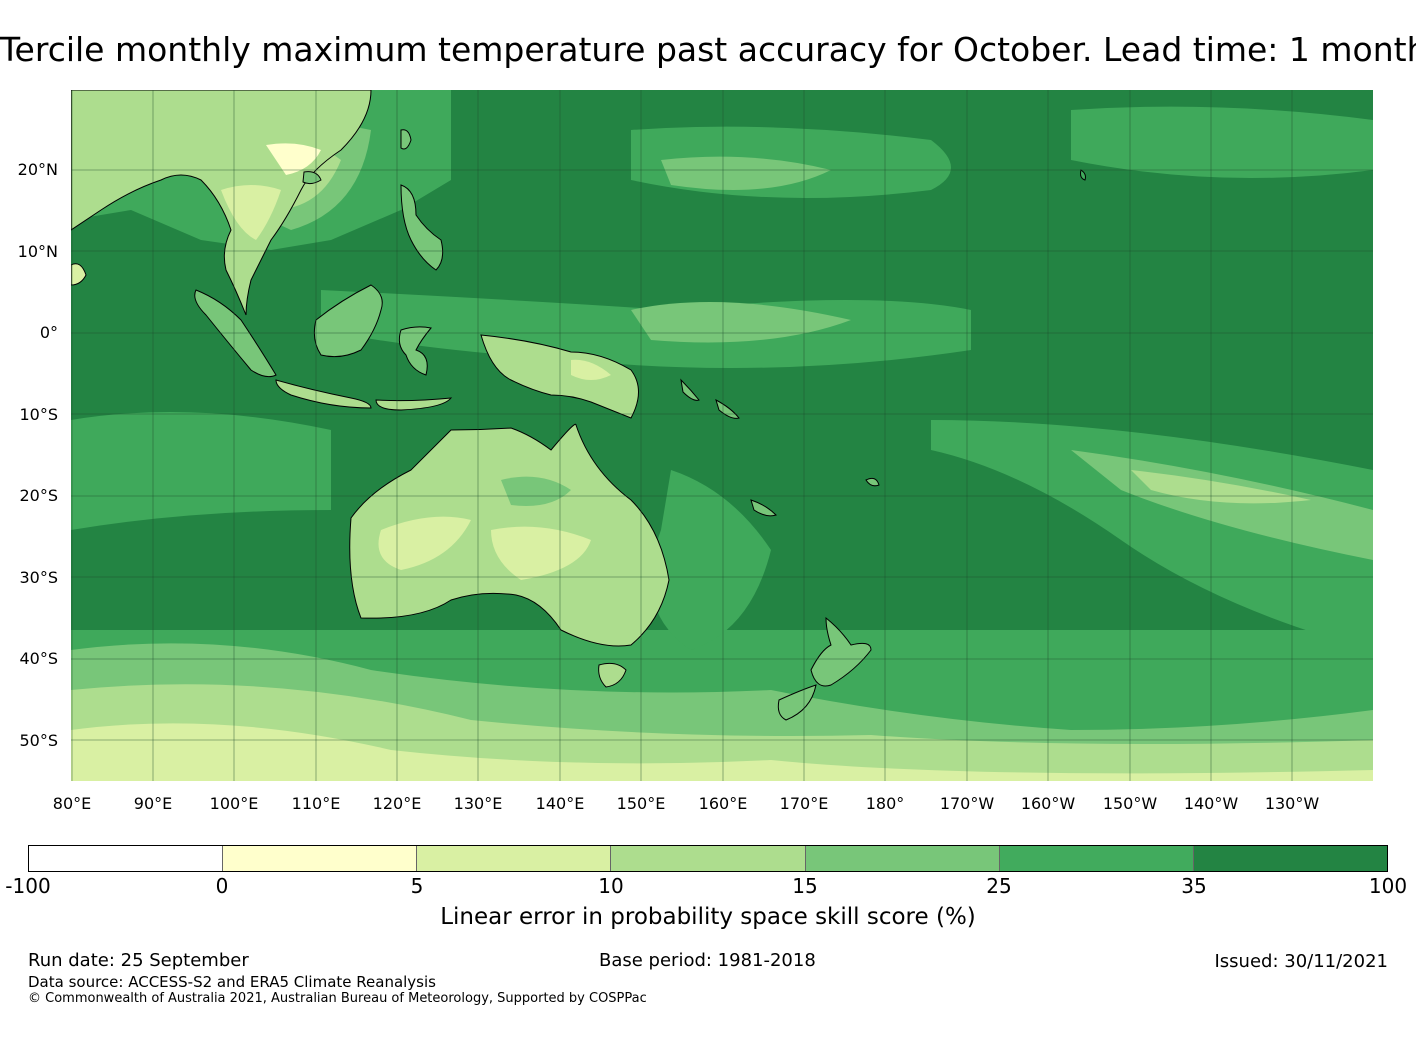  Describe the element at coordinates (28, 886) in the screenshot. I see `colorbar-tick-label: -100` at that location.